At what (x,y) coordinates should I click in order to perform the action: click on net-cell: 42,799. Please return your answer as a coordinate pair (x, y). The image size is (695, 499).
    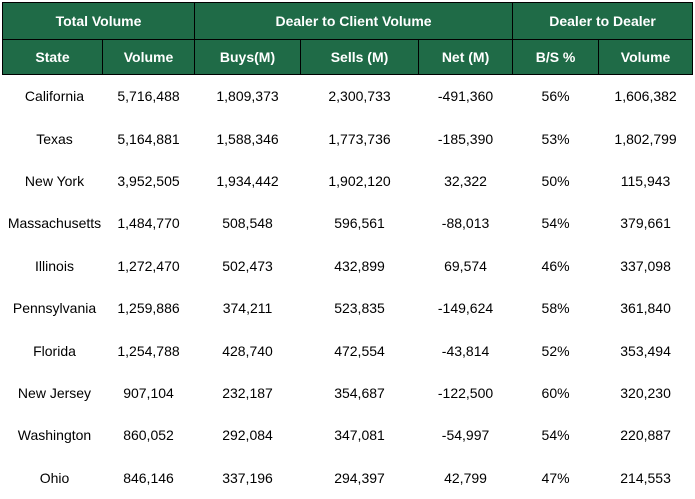
    Looking at the image, I should click on (465, 477).